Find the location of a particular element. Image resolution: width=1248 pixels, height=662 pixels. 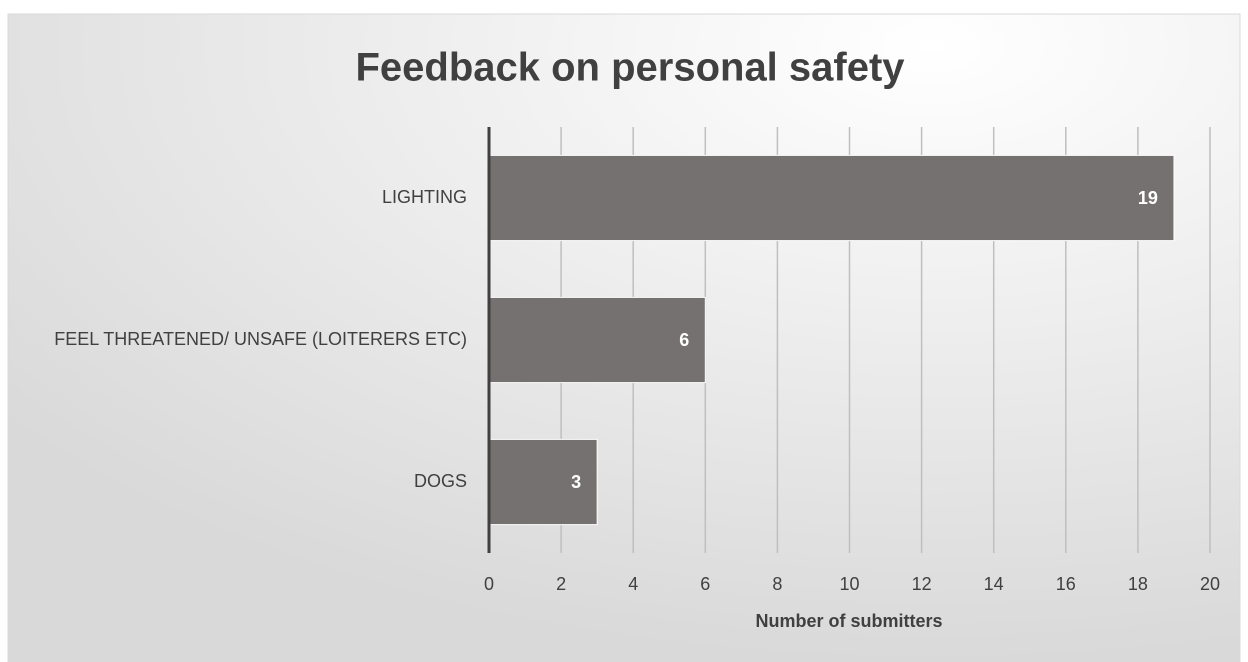

x-tick-label: 18 is located at coordinates (1138, 584).